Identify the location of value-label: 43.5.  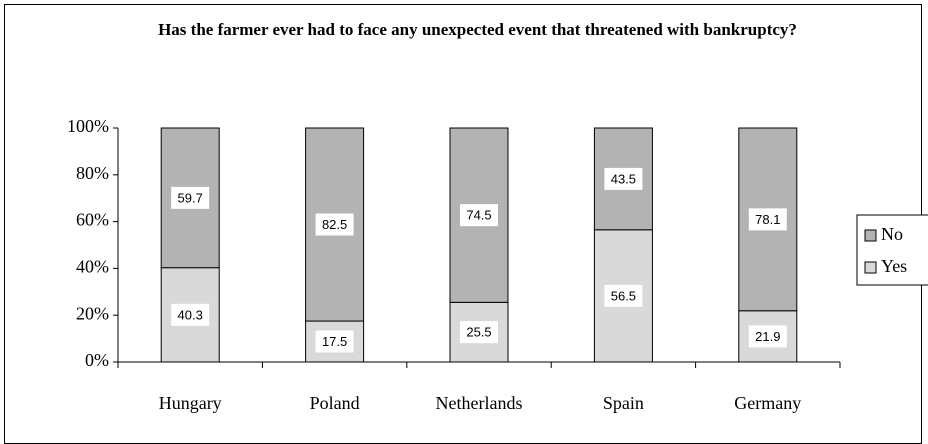
(623, 178).